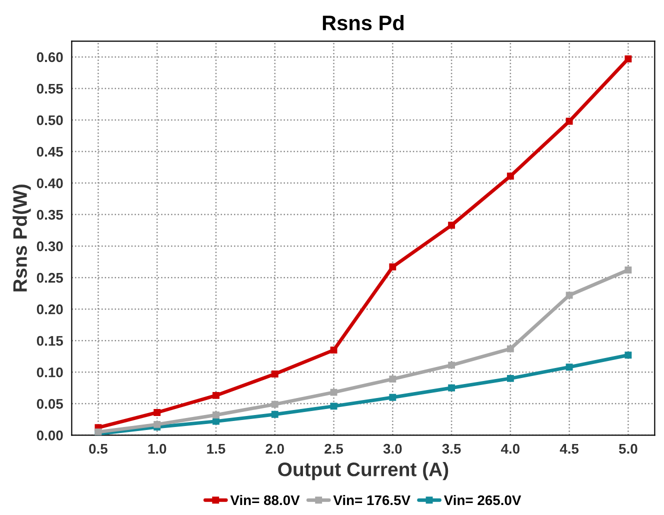  Describe the element at coordinates (216, 449) in the screenshot. I see `x-tick-label: 1.5` at that location.